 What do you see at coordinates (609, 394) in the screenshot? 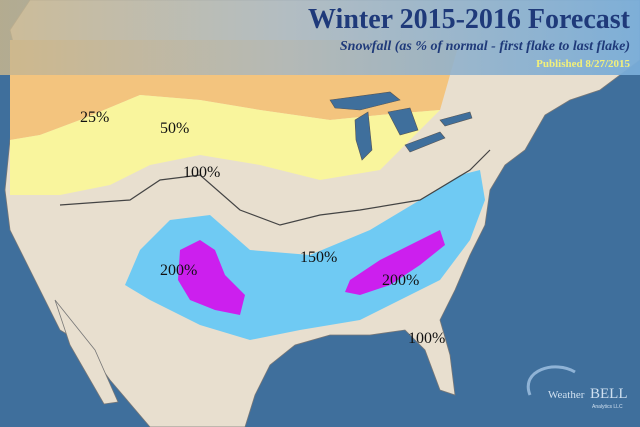
I see `logo-name: BELL` at bounding box center [609, 394].